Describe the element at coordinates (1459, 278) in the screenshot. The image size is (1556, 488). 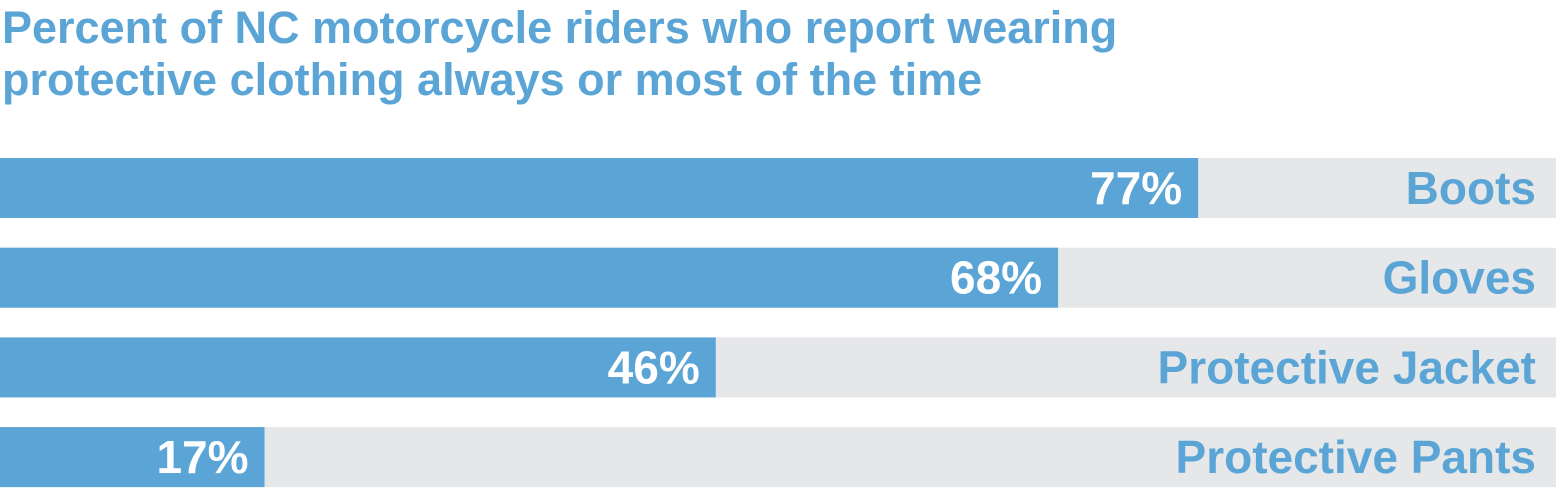
I see `category-label: Gloves` at that location.